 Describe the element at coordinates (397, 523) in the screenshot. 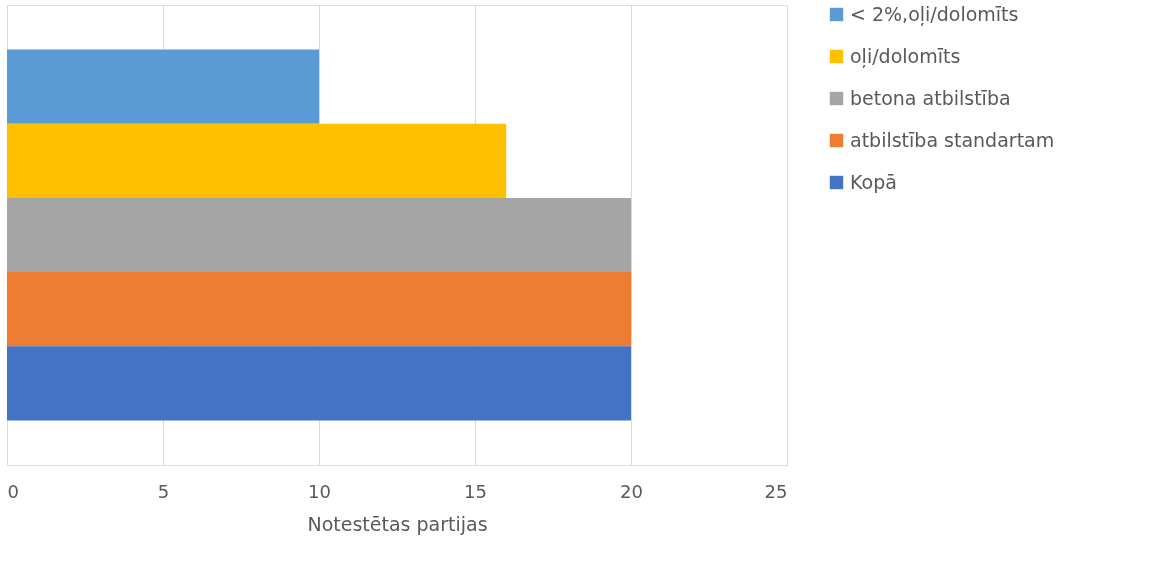

I see `x-axis-title: Notestētas partijas` at that location.